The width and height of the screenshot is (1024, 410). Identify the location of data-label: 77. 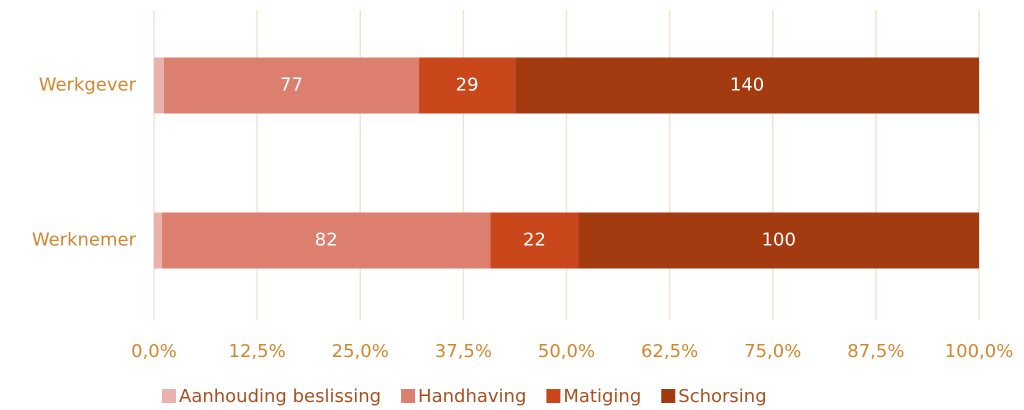
(291, 85).